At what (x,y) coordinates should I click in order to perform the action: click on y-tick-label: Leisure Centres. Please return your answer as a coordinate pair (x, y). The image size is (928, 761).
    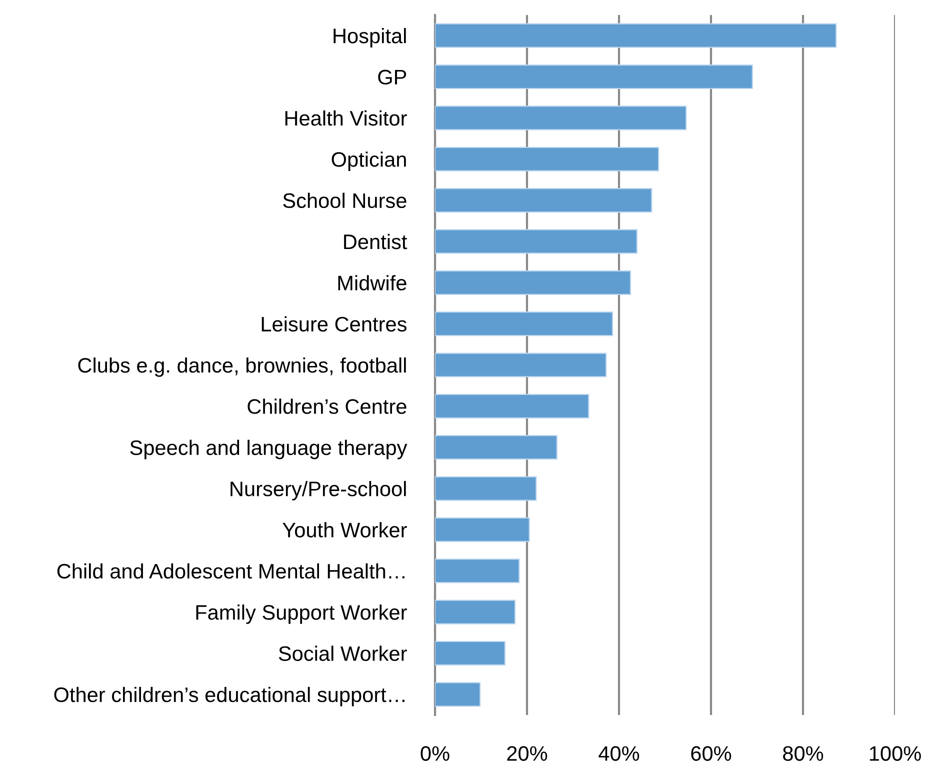
    Looking at the image, I should click on (334, 324).